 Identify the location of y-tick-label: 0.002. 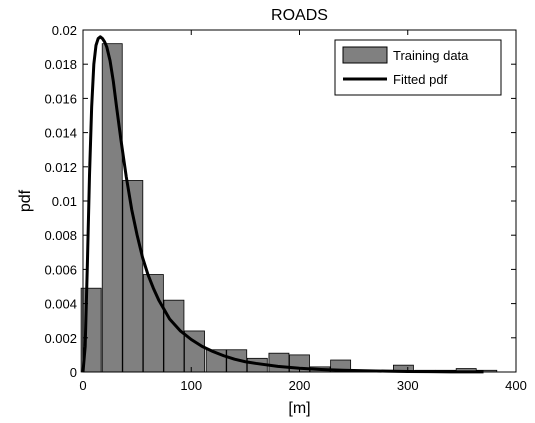
(60, 338).